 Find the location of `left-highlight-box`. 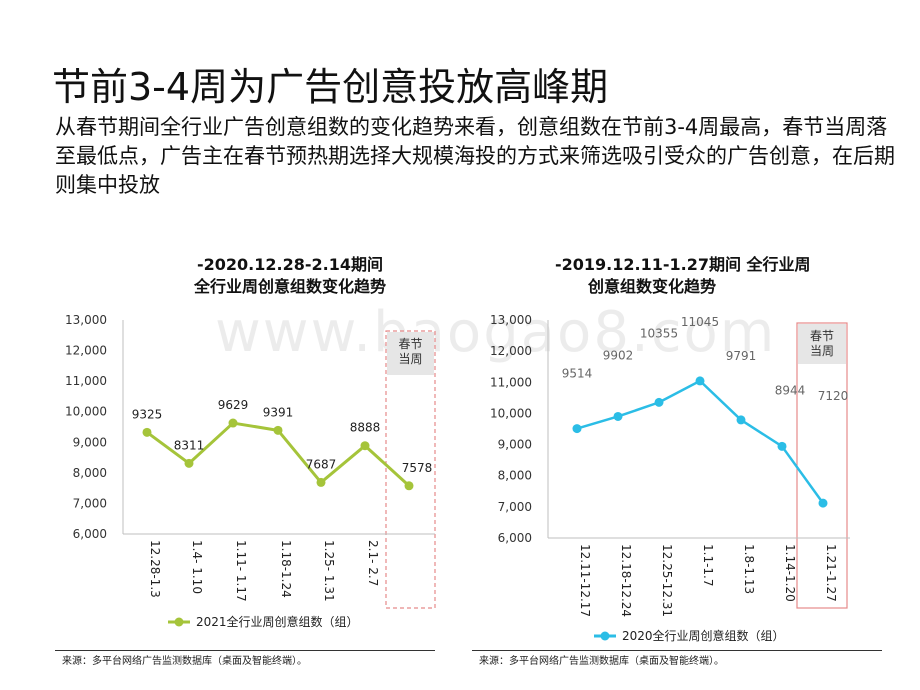

left-highlight-box is located at coordinates (410, 469).